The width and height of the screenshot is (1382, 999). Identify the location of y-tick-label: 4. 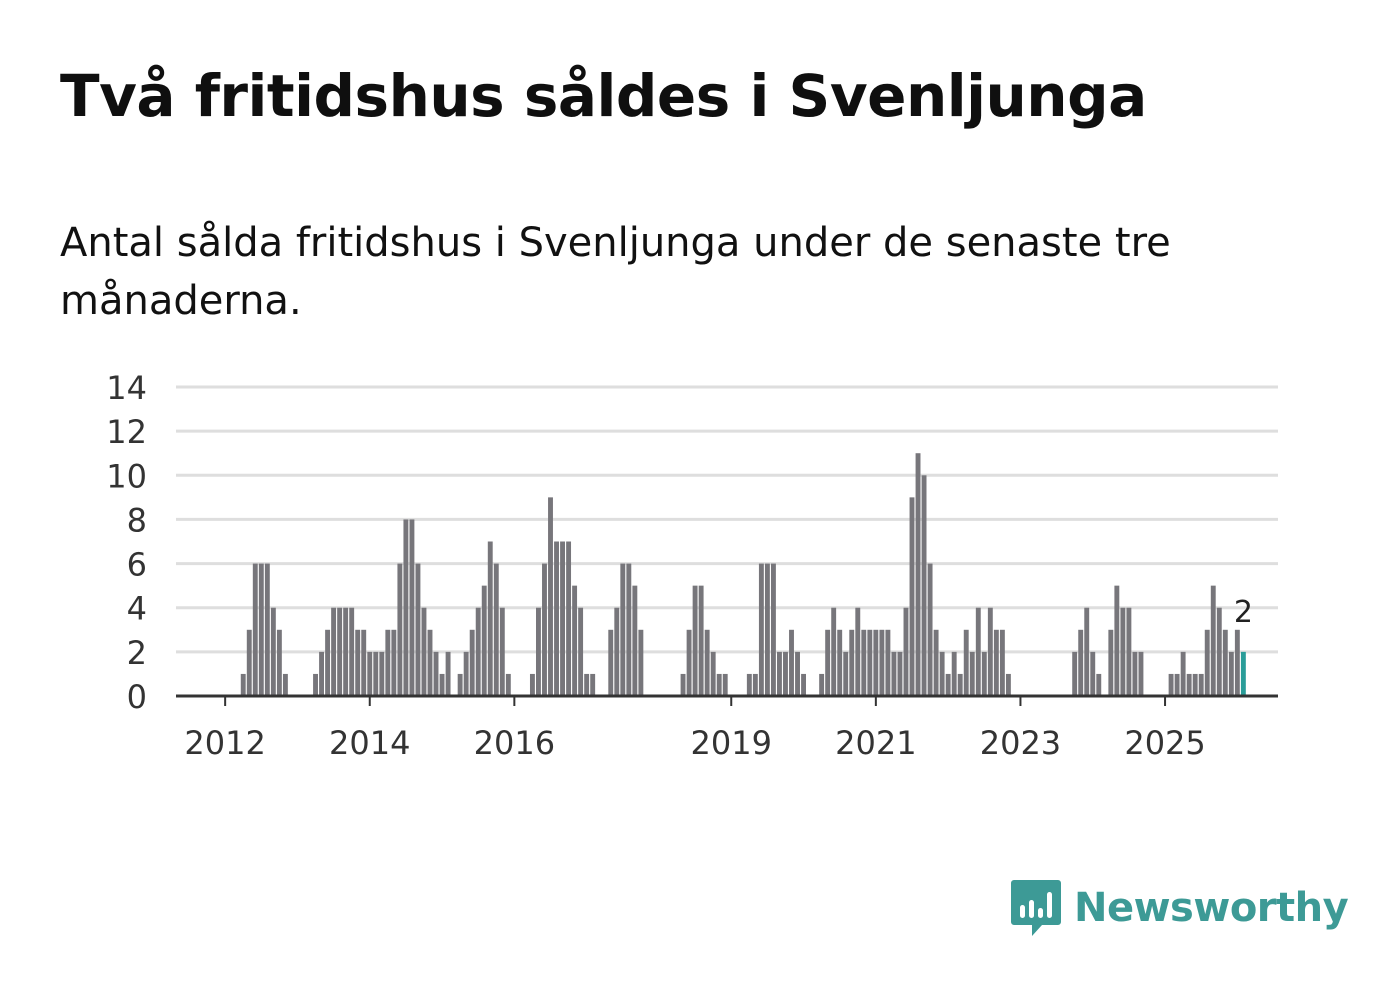
(137, 609).